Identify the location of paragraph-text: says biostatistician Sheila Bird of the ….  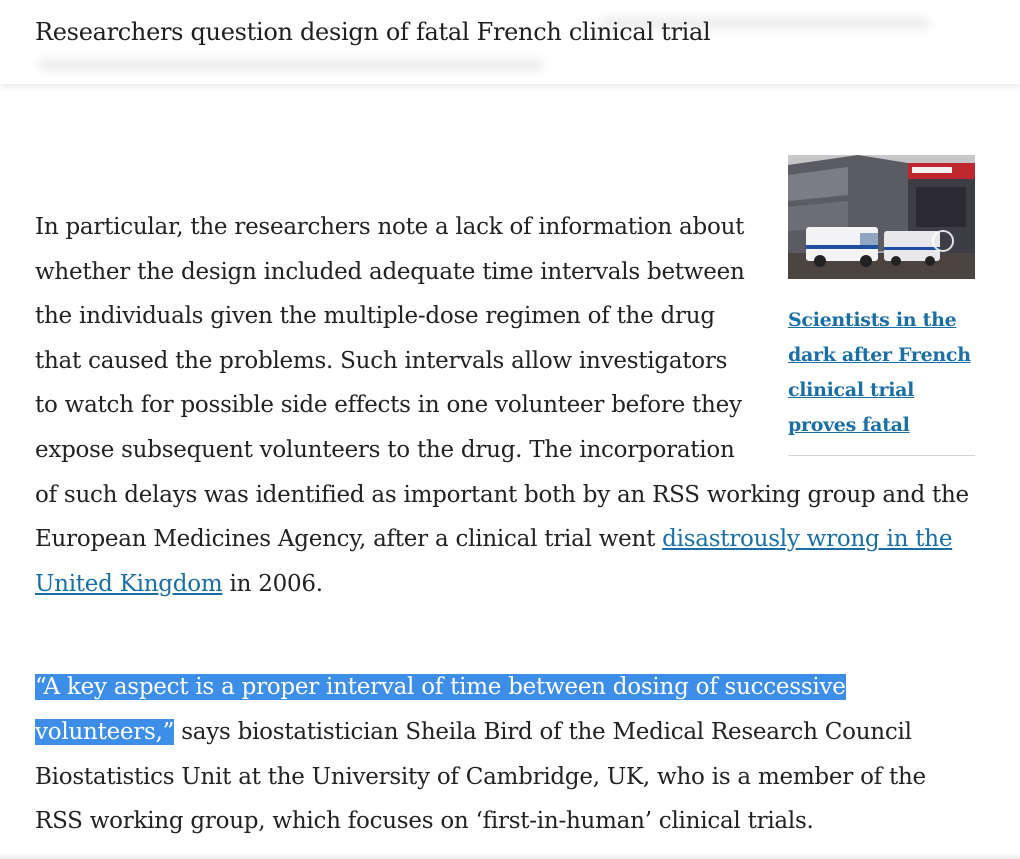
(480, 776).